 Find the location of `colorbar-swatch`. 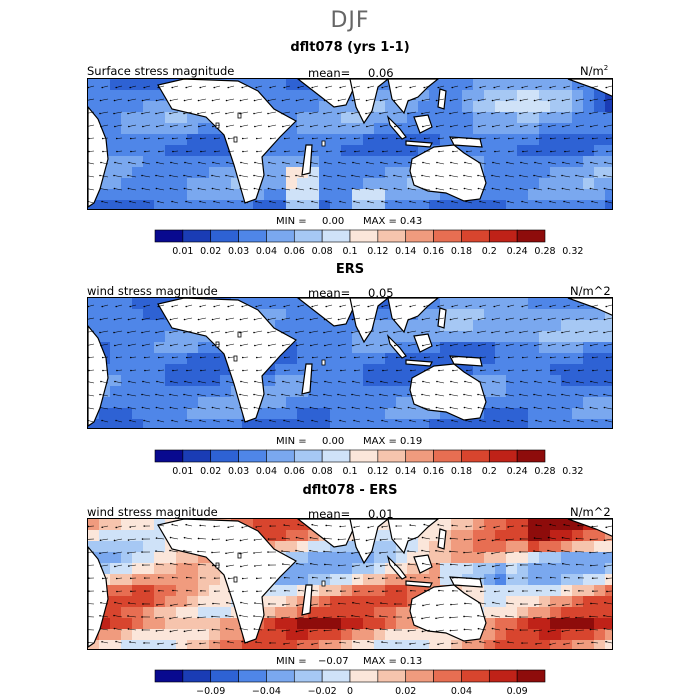

colorbar-swatch is located at coordinates (503, 676).